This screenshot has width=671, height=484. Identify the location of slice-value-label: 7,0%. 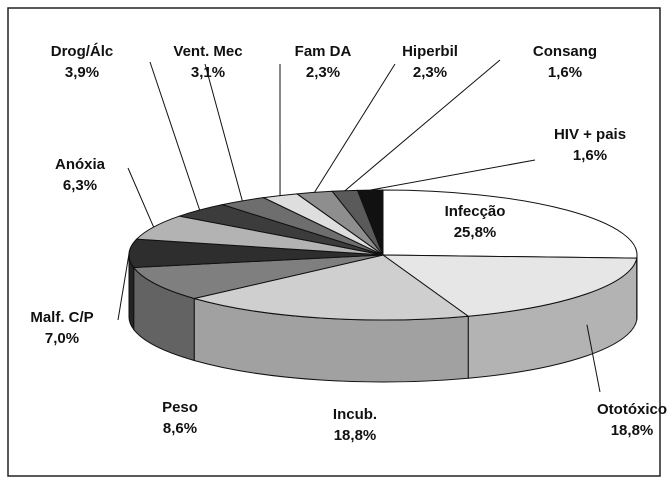
(62, 338).